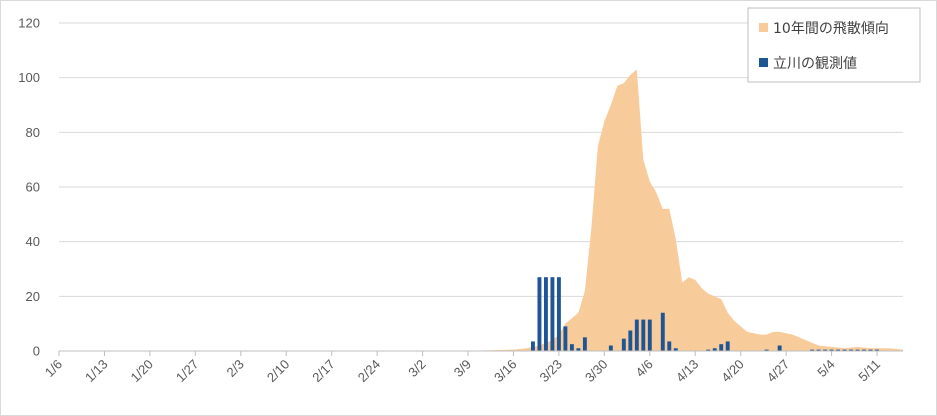 The image size is (937, 416). I want to click on legend-label-trend: 10年間の飛散傾向, so click(831, 29).